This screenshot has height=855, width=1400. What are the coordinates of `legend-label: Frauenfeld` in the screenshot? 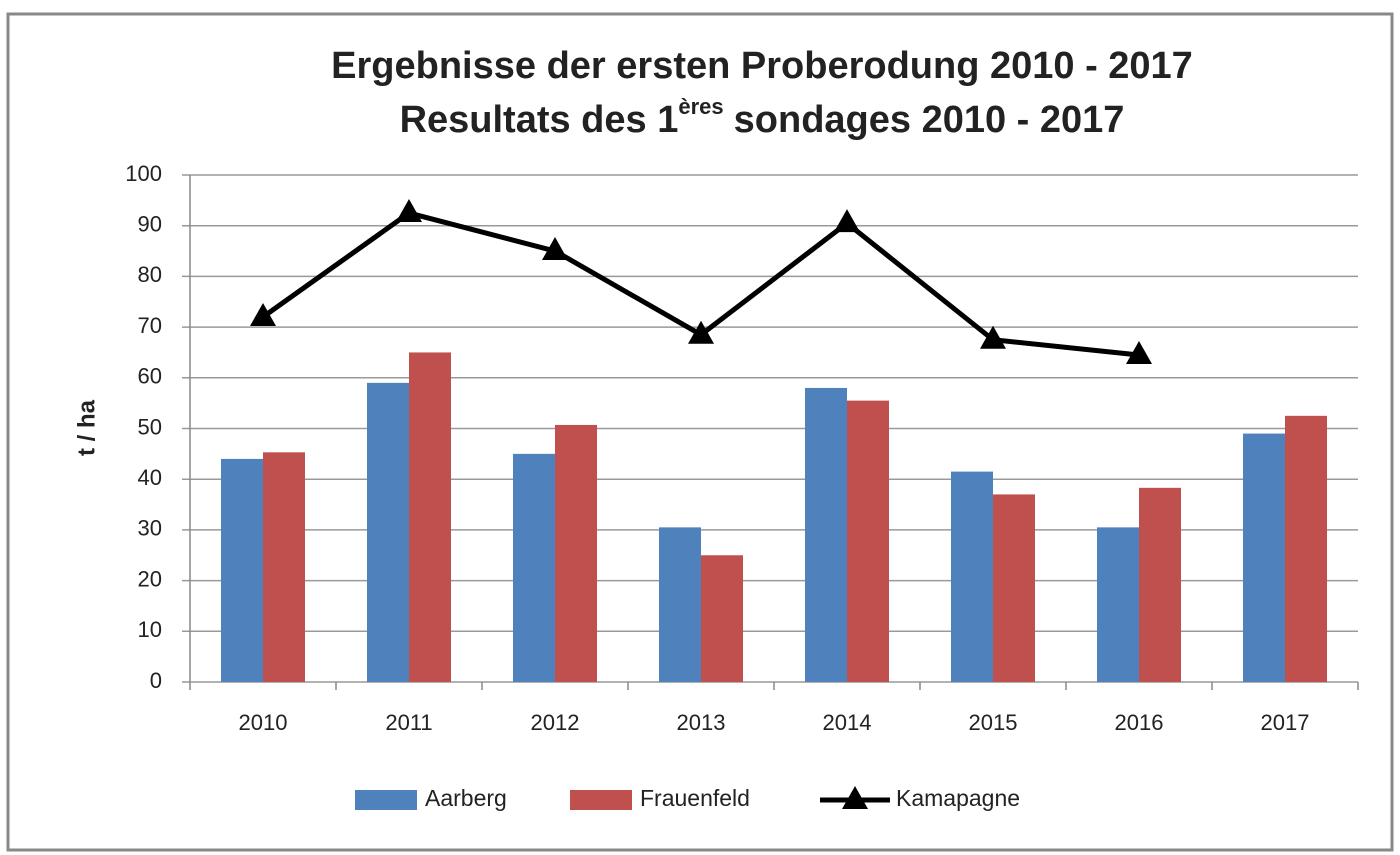 It's located at (695, 798).